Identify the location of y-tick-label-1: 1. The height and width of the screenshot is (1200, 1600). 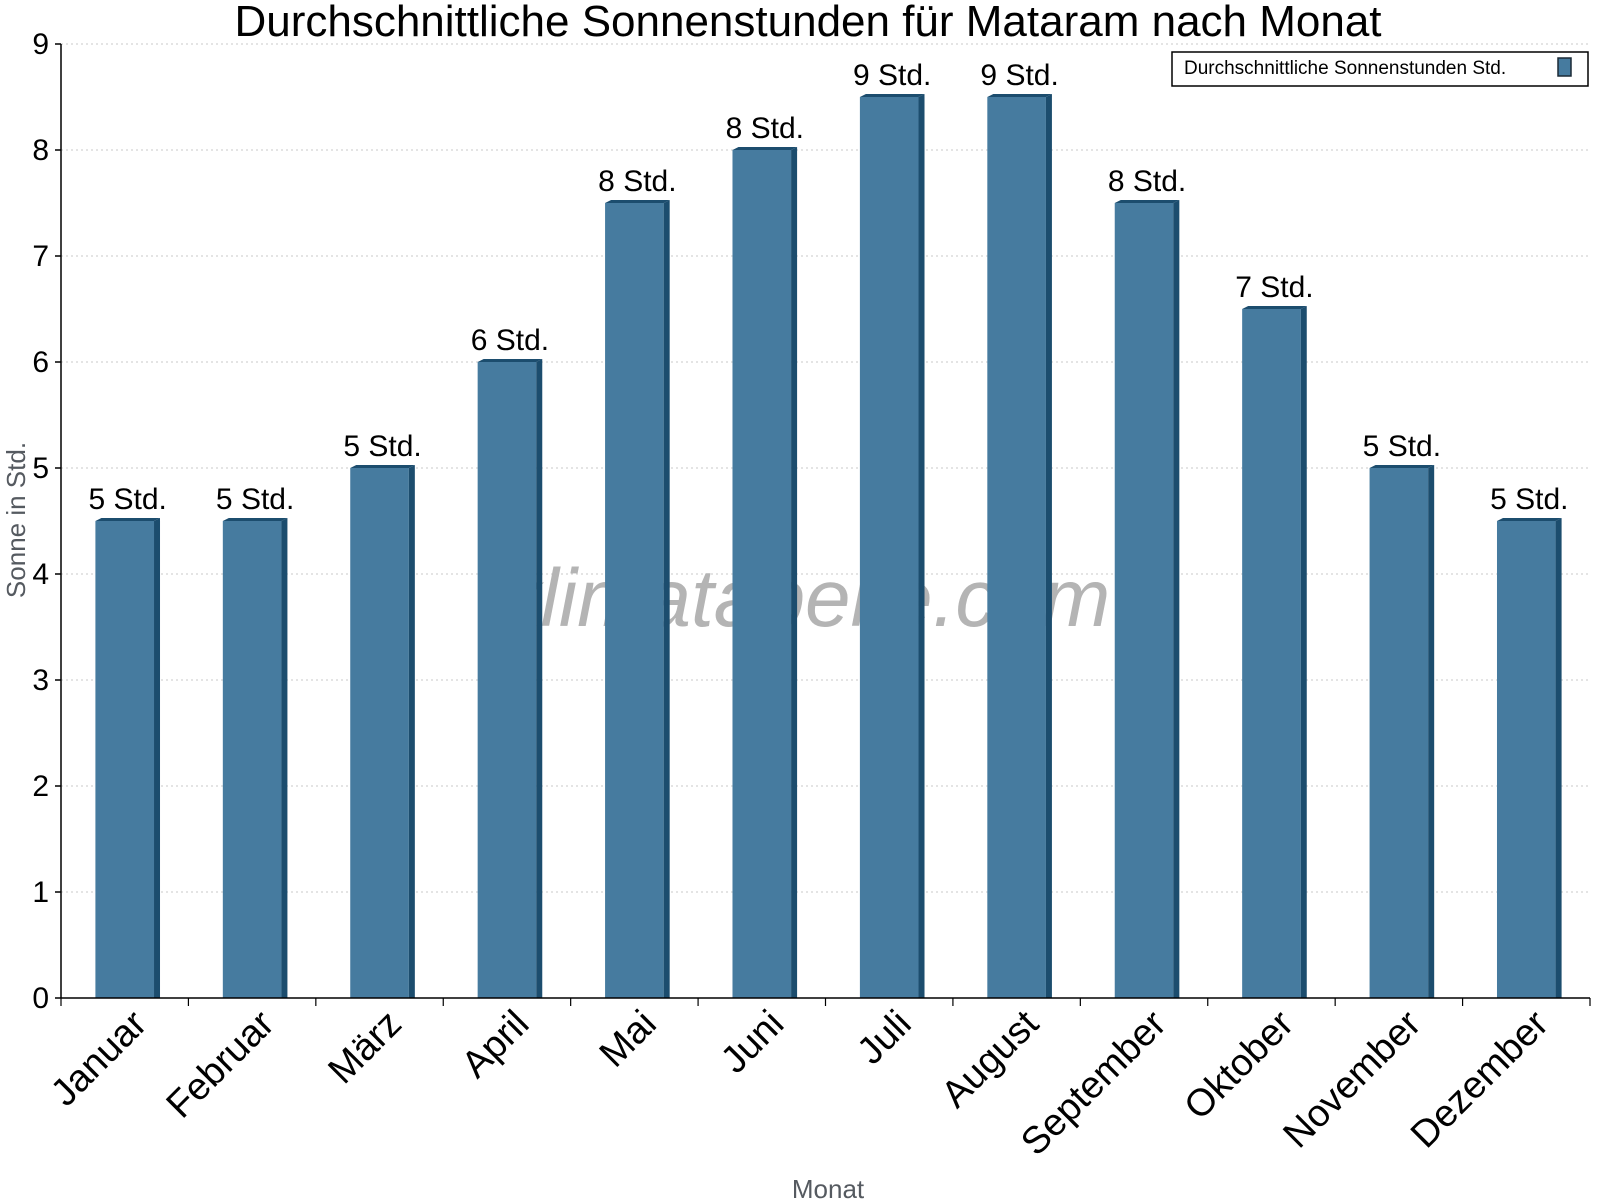
(40, 892).